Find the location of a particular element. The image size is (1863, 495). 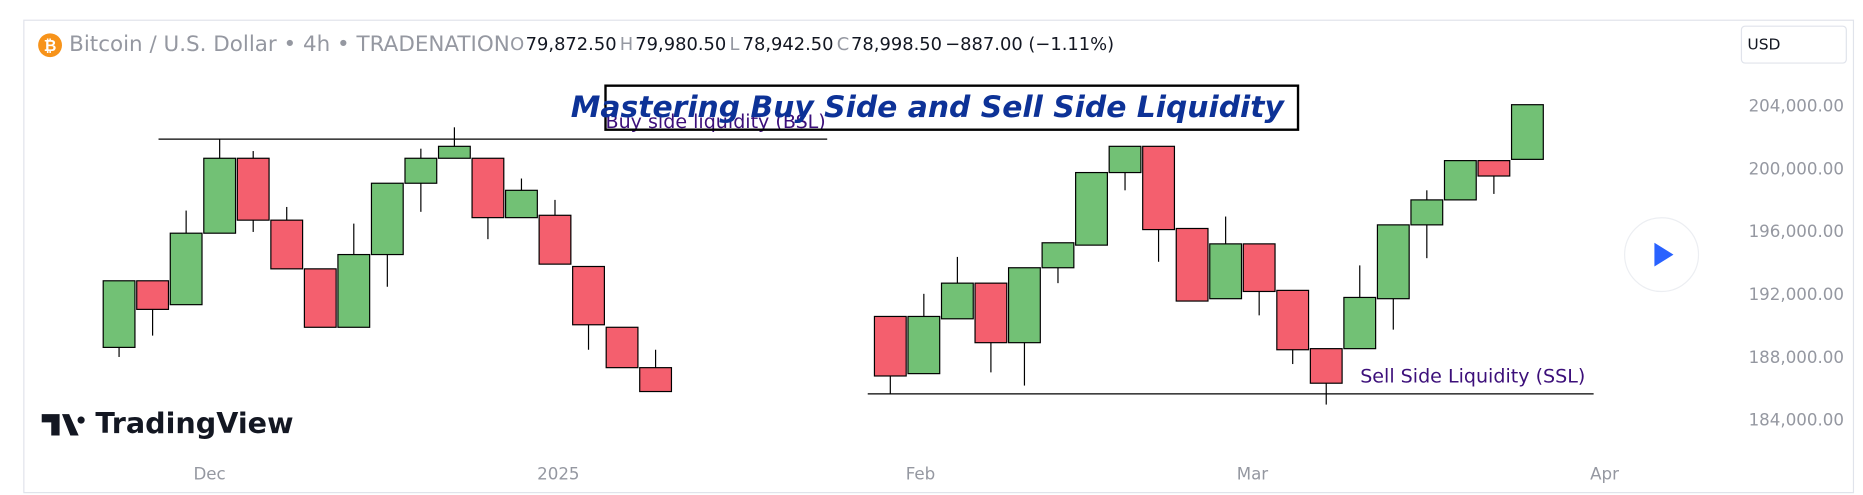

y-tick-label: 204,000.00 is located at coordinates (1796, 106).